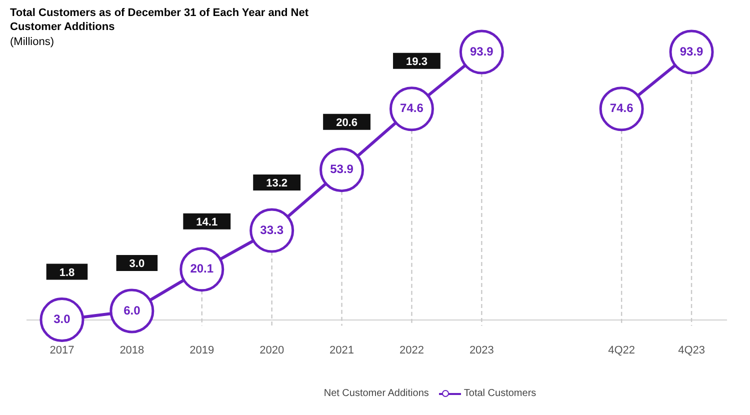 The width and height of the screenshot is (750, 415). I want to click on data-label: 20.1, so click(202, 269).